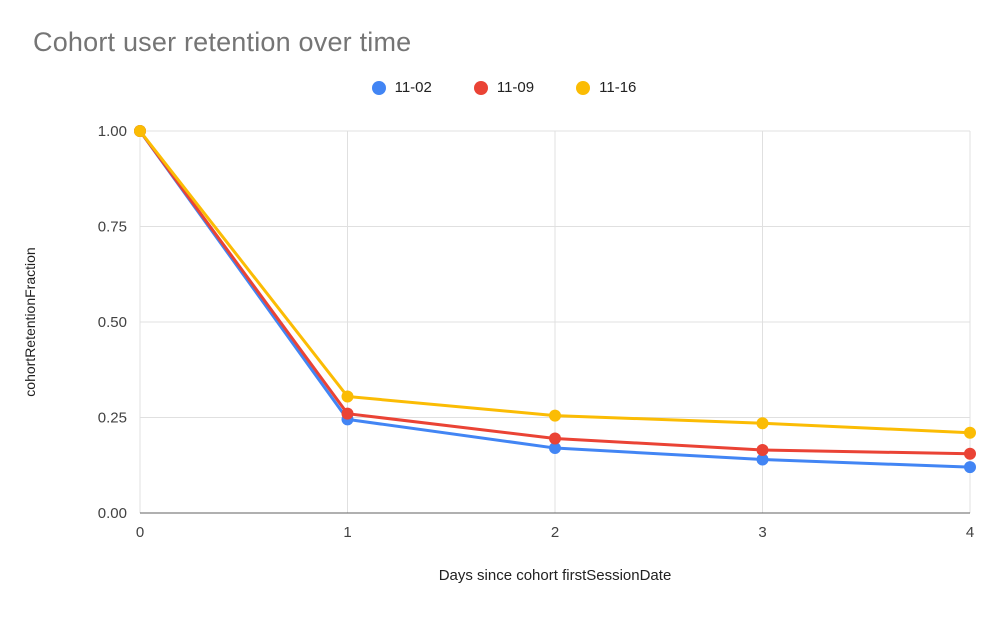 This screenshot has height=623, width=1008. I want to click on x-tick-label: 0, so click(140, 532).